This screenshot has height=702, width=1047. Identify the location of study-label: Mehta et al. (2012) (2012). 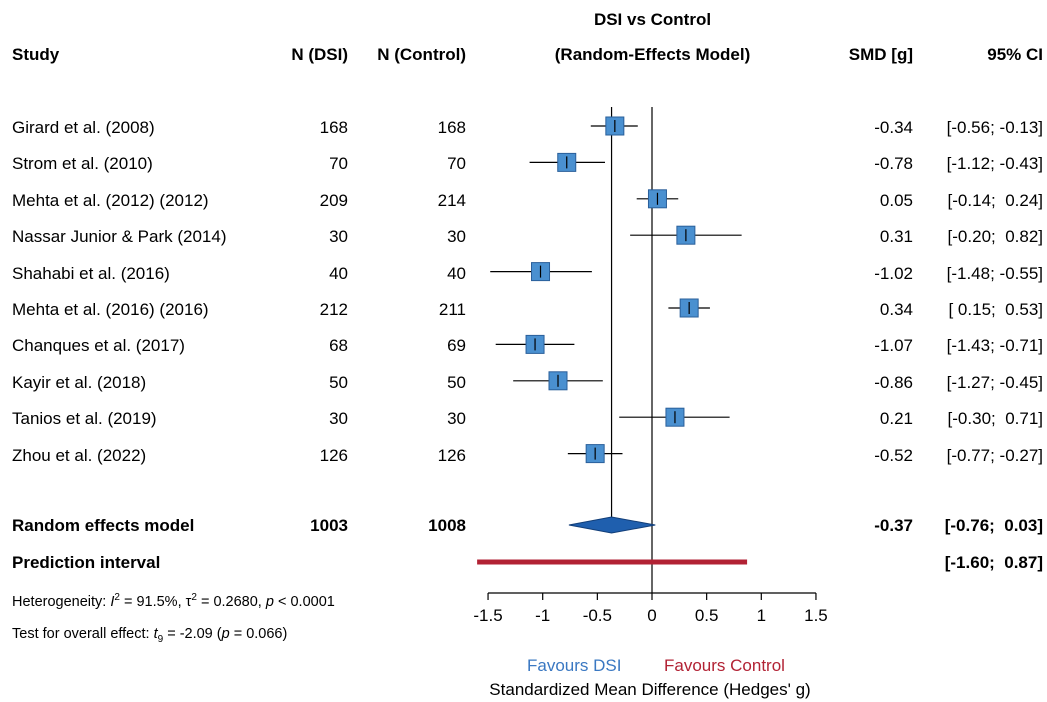
(110, 200).